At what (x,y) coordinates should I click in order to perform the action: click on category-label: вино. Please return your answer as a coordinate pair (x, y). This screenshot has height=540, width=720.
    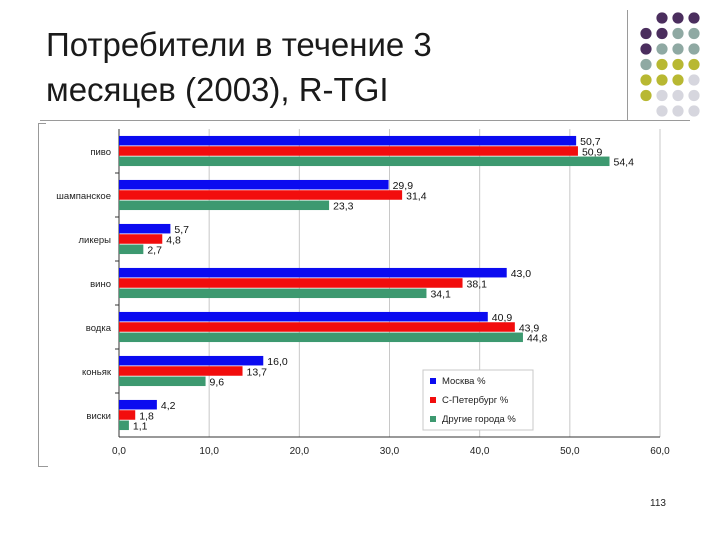
    Looking at the image, I should click on (100, 284).